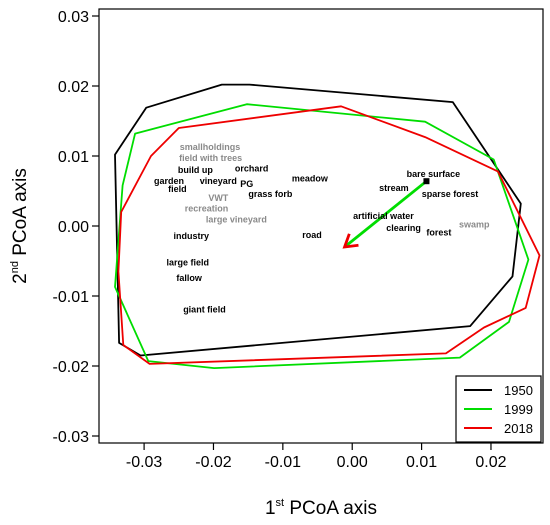 This screenshot has width=550, height=525. What do you see at coordinates (280, 503) in the screenshot?
I see `x-axis-title-sup: st` at bounding box center [280, 503].